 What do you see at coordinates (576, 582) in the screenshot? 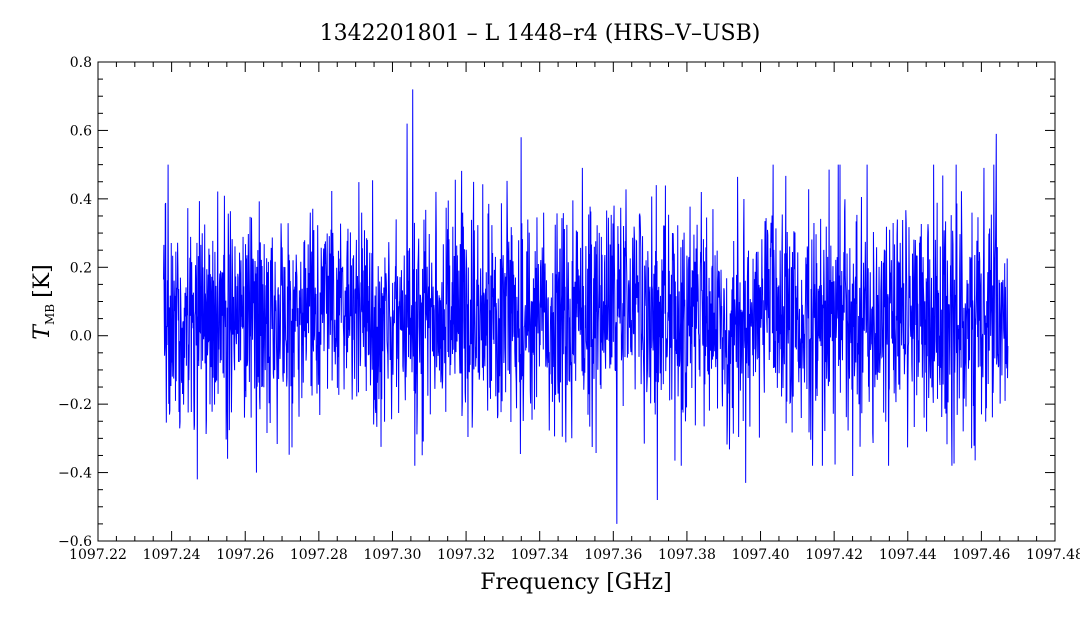
I see `x-axis-title: Frequency [GHz]` at bounding box center [576, 582].